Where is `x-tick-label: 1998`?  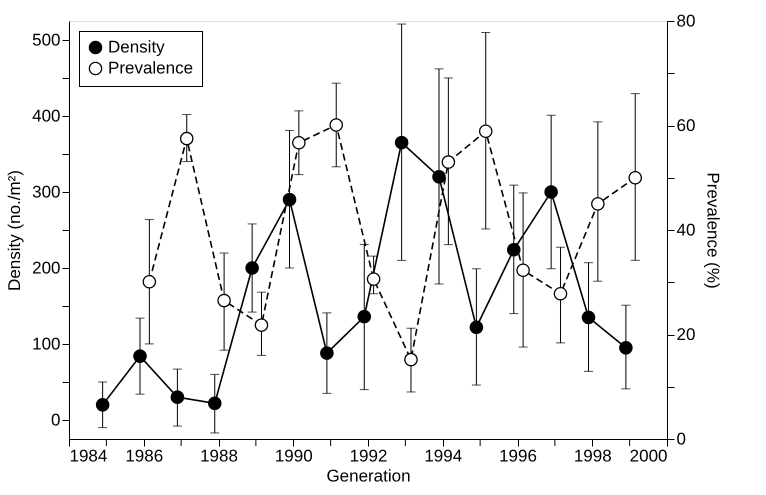 x-tick-label: 1998 is located at coordinates (593, 456).